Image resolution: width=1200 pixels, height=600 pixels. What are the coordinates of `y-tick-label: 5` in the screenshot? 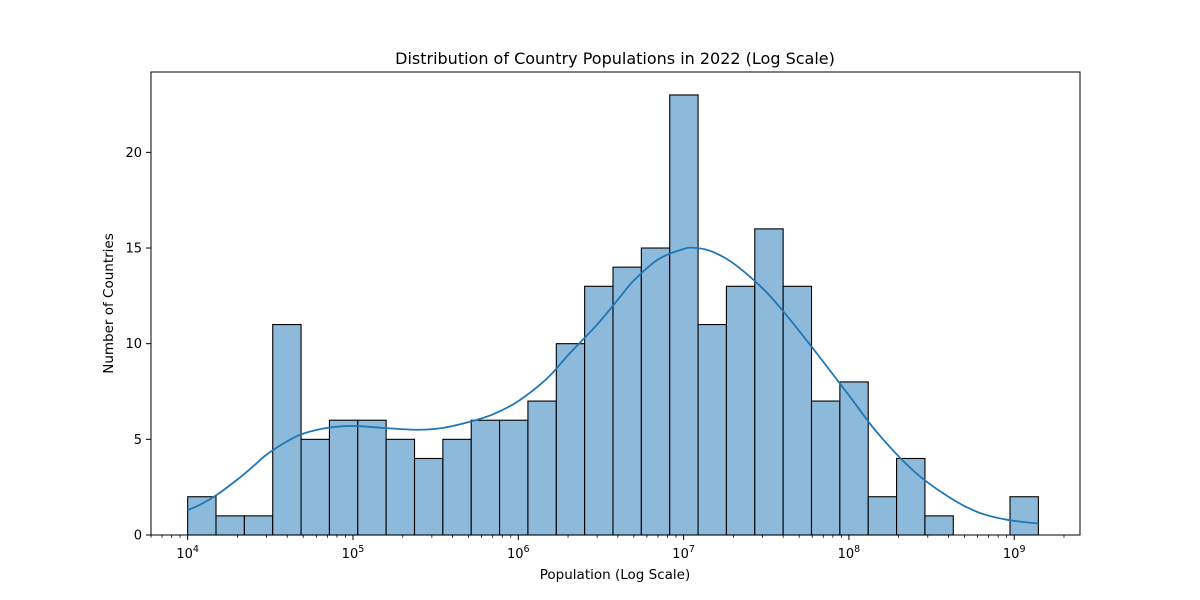 It's located at (138, 440).